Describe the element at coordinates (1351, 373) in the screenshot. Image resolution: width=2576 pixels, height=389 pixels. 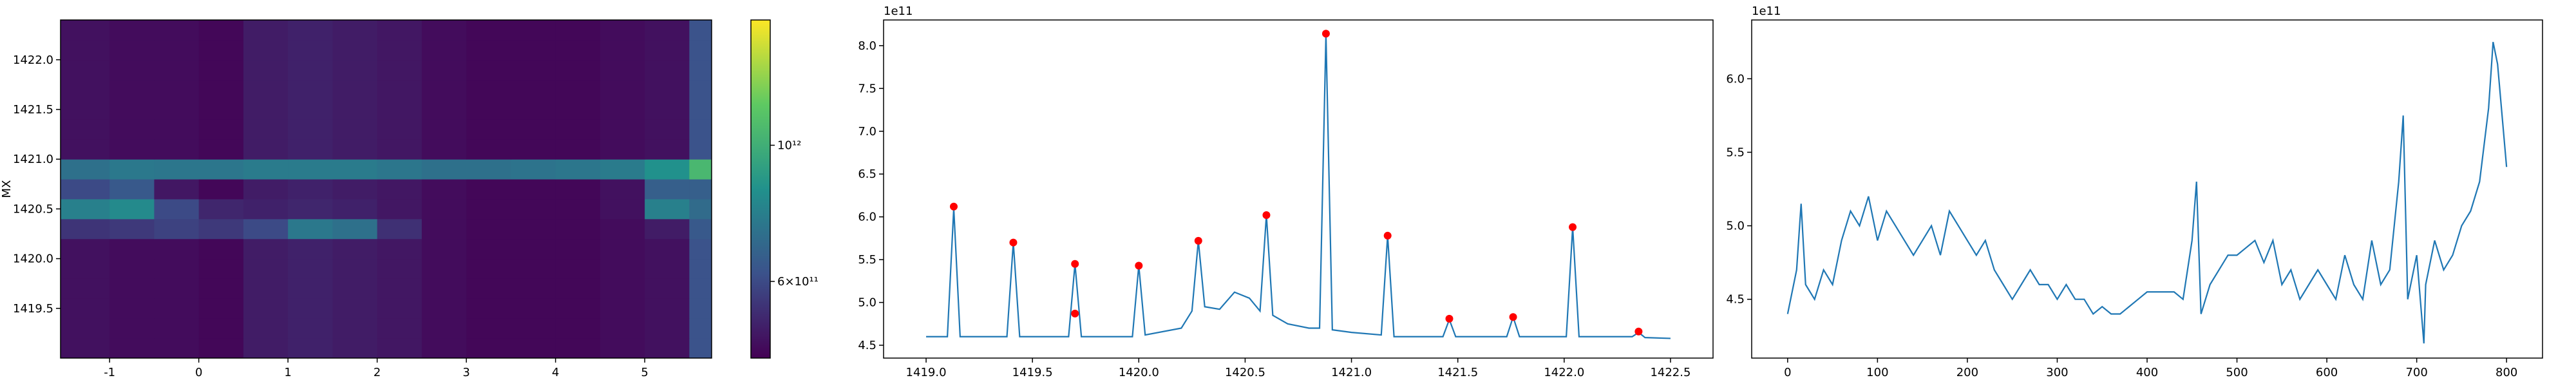
I see `x-tick-label: 1421.0` at that location.